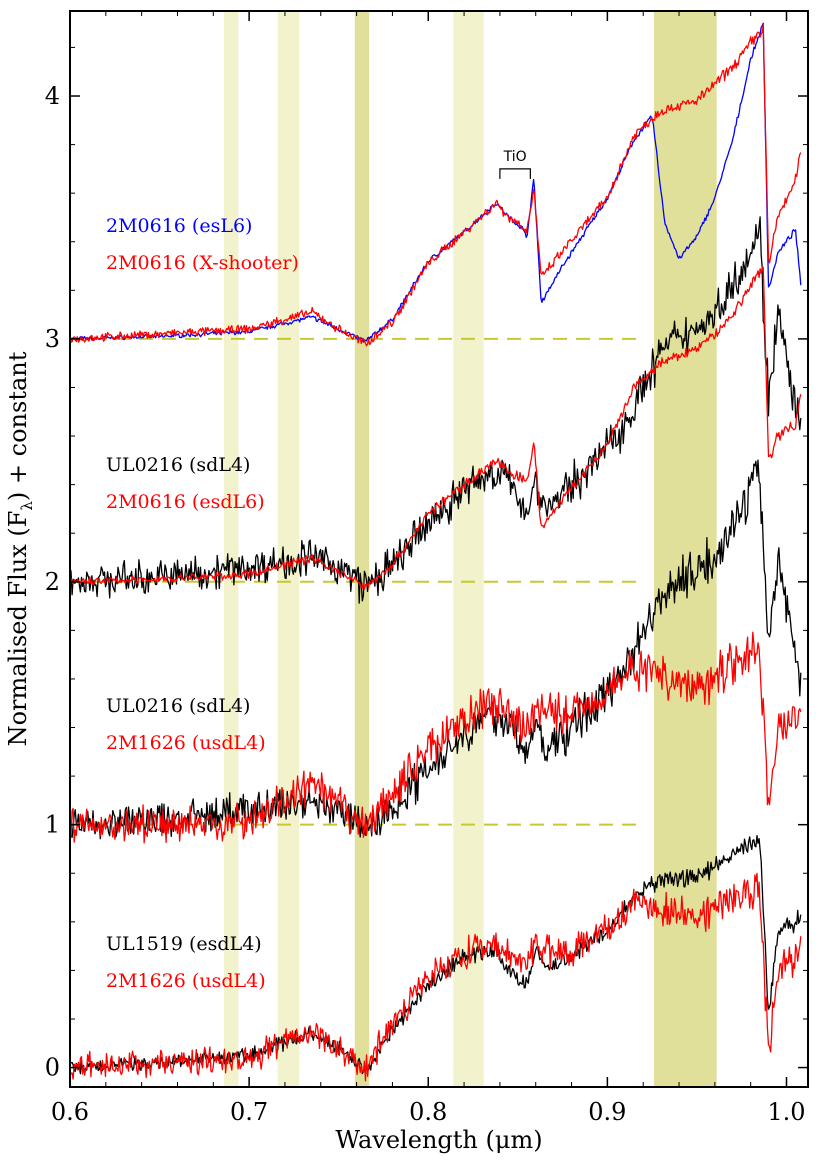 Image resolution: width=830 pixels, height=1163 pixels. I want to click on legend-label-g2-1: 2M1626 (usdL4), so click(186, 743).